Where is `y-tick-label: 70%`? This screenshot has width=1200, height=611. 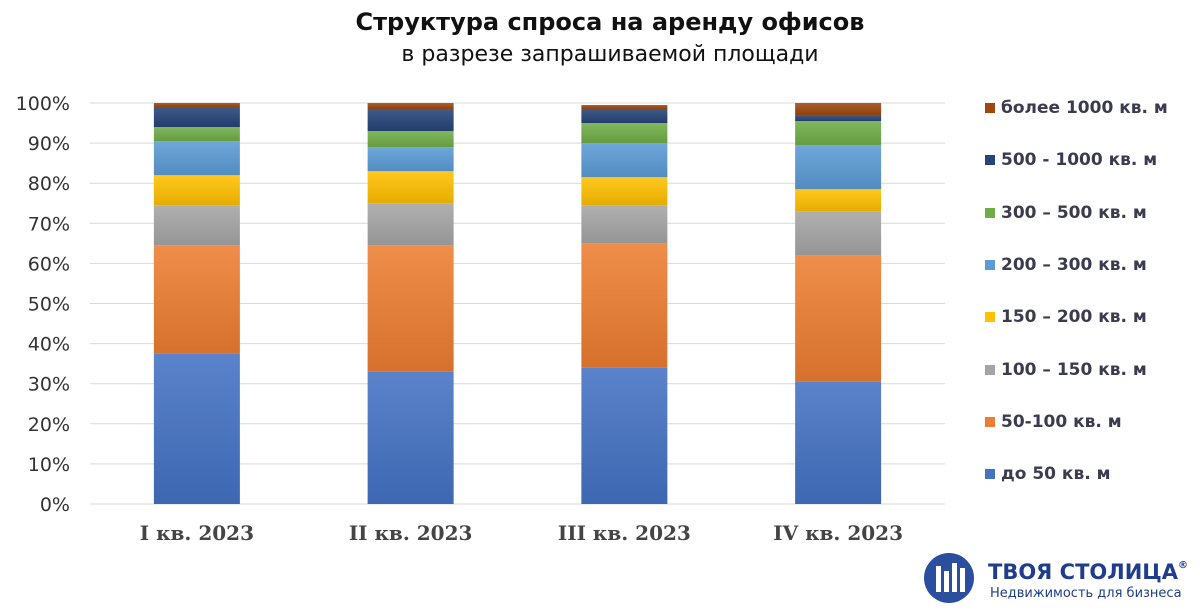 y-tick-label: 70% is located at coordinates (49, 224).